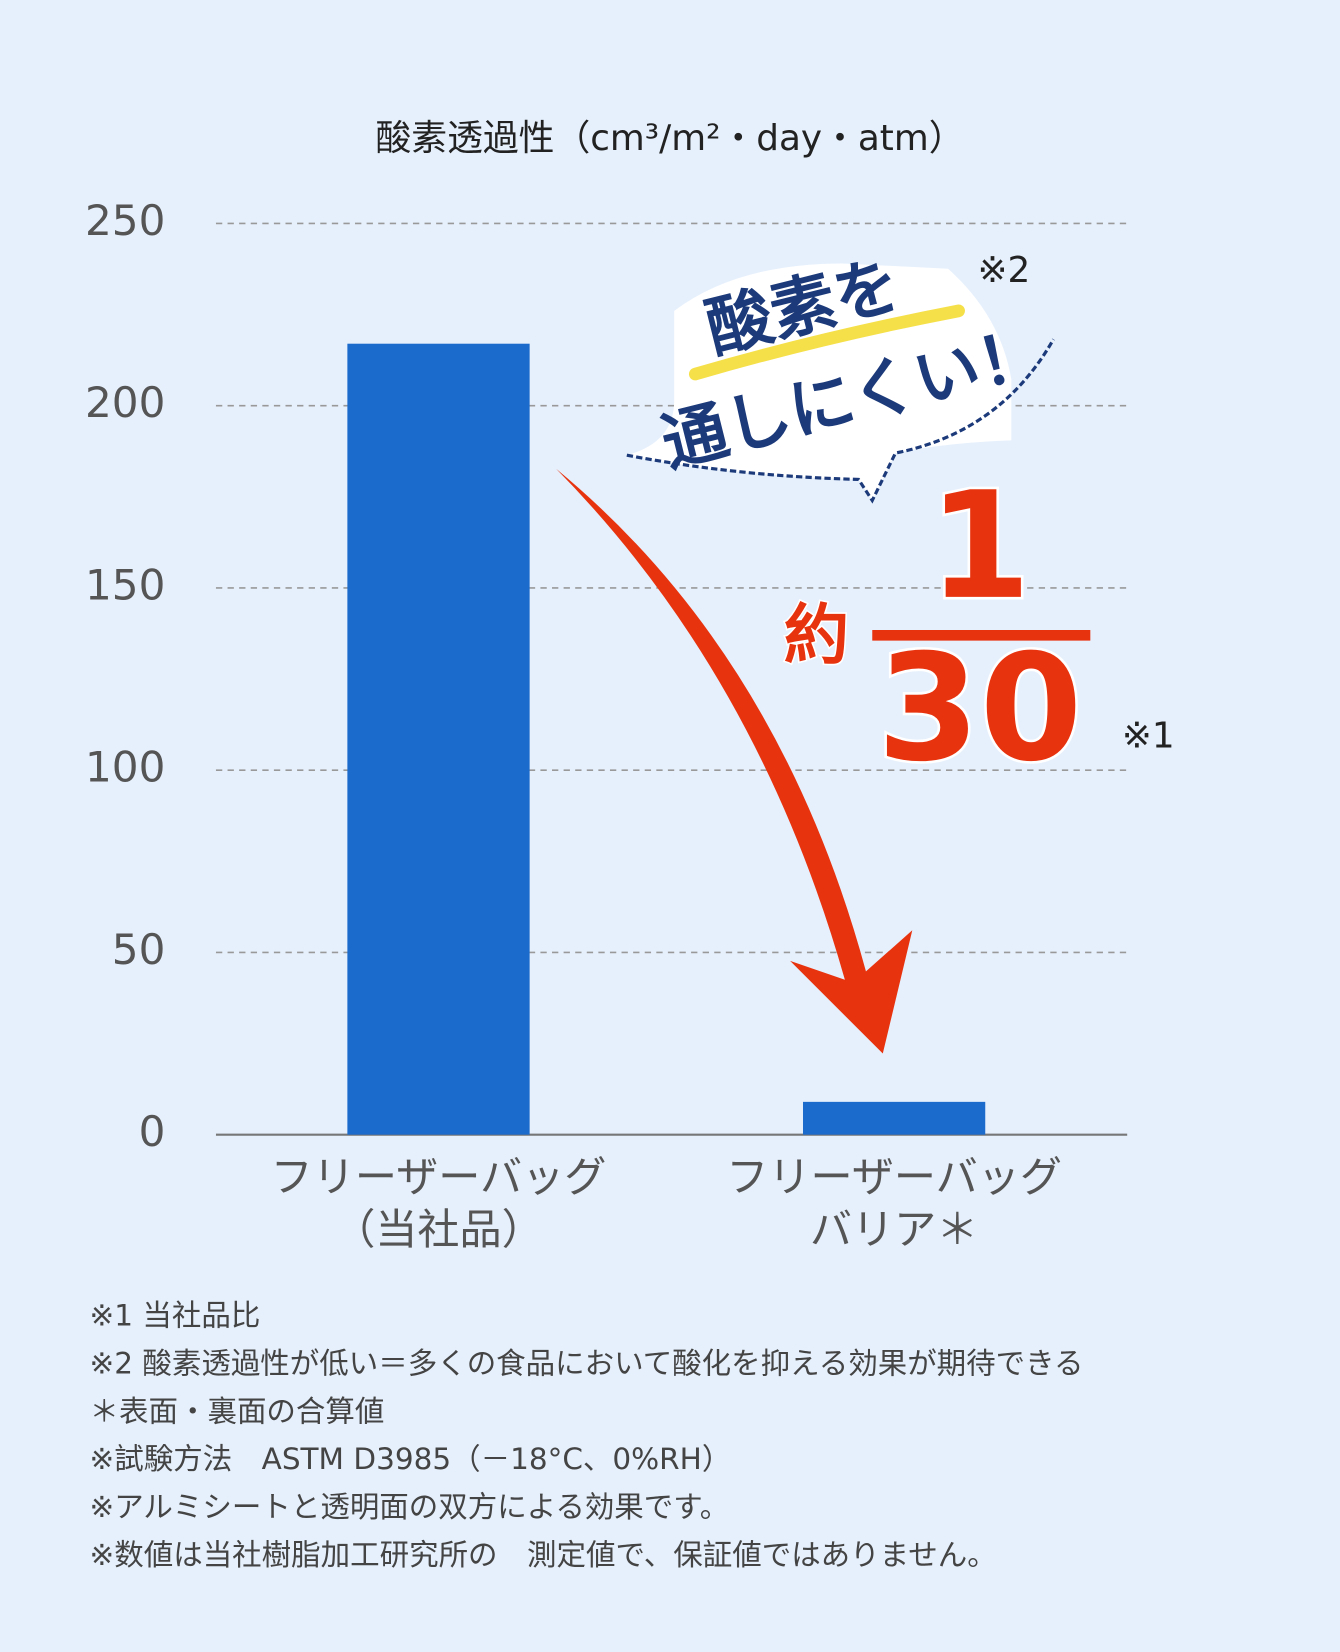 This screenshot has height=1652, width=1340. I want to click on ratio-prefix: 約, so click(816, 636).